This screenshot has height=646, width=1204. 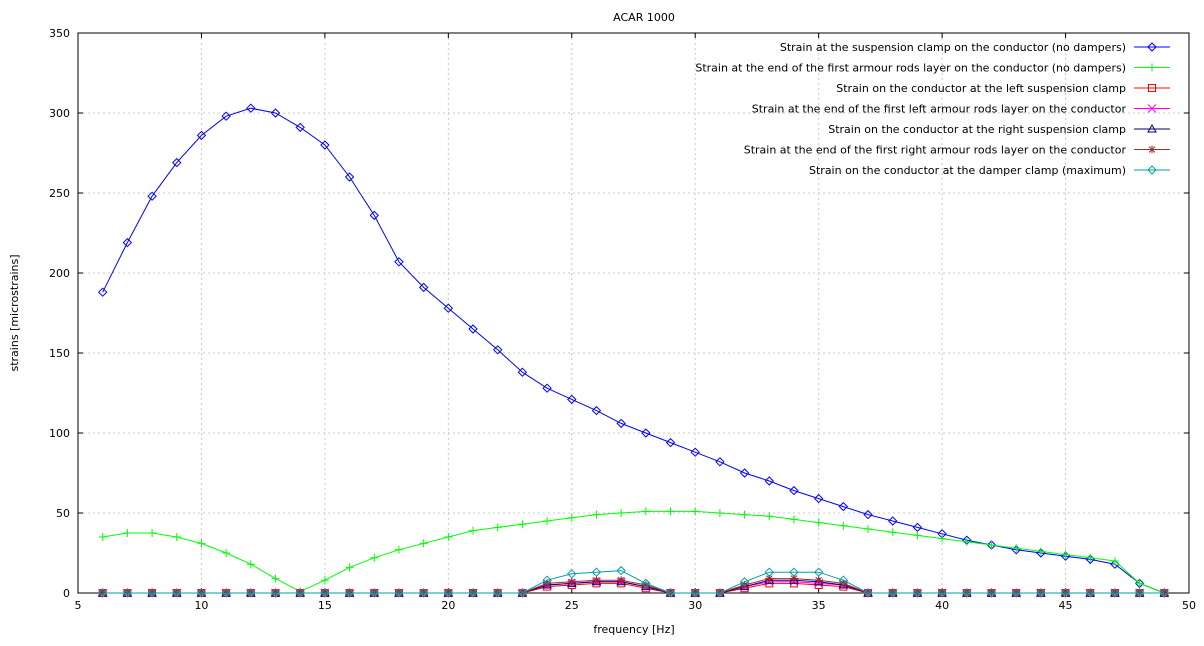 What do you see at coordinates (819, 605) in the screenshot?
I see `x-tick-label: 35` at bounding box center [819, 605].